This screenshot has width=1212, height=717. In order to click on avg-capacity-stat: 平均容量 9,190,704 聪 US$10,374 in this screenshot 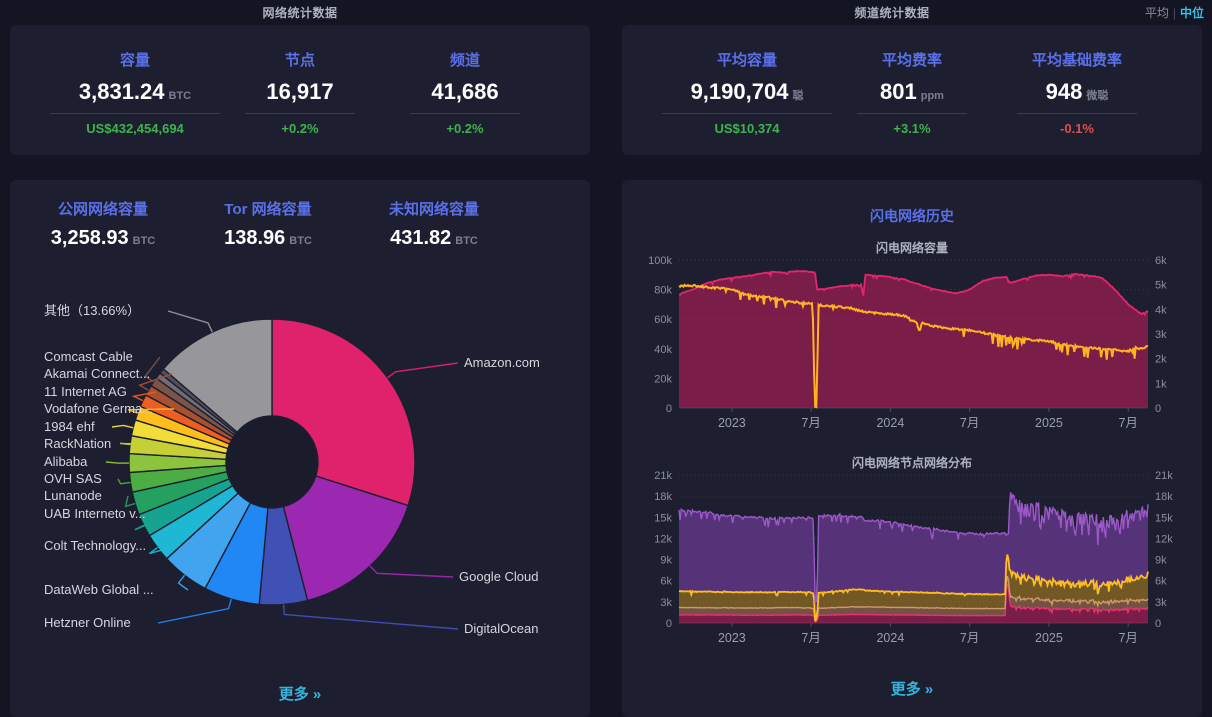, I will do `click(747, 92)`.